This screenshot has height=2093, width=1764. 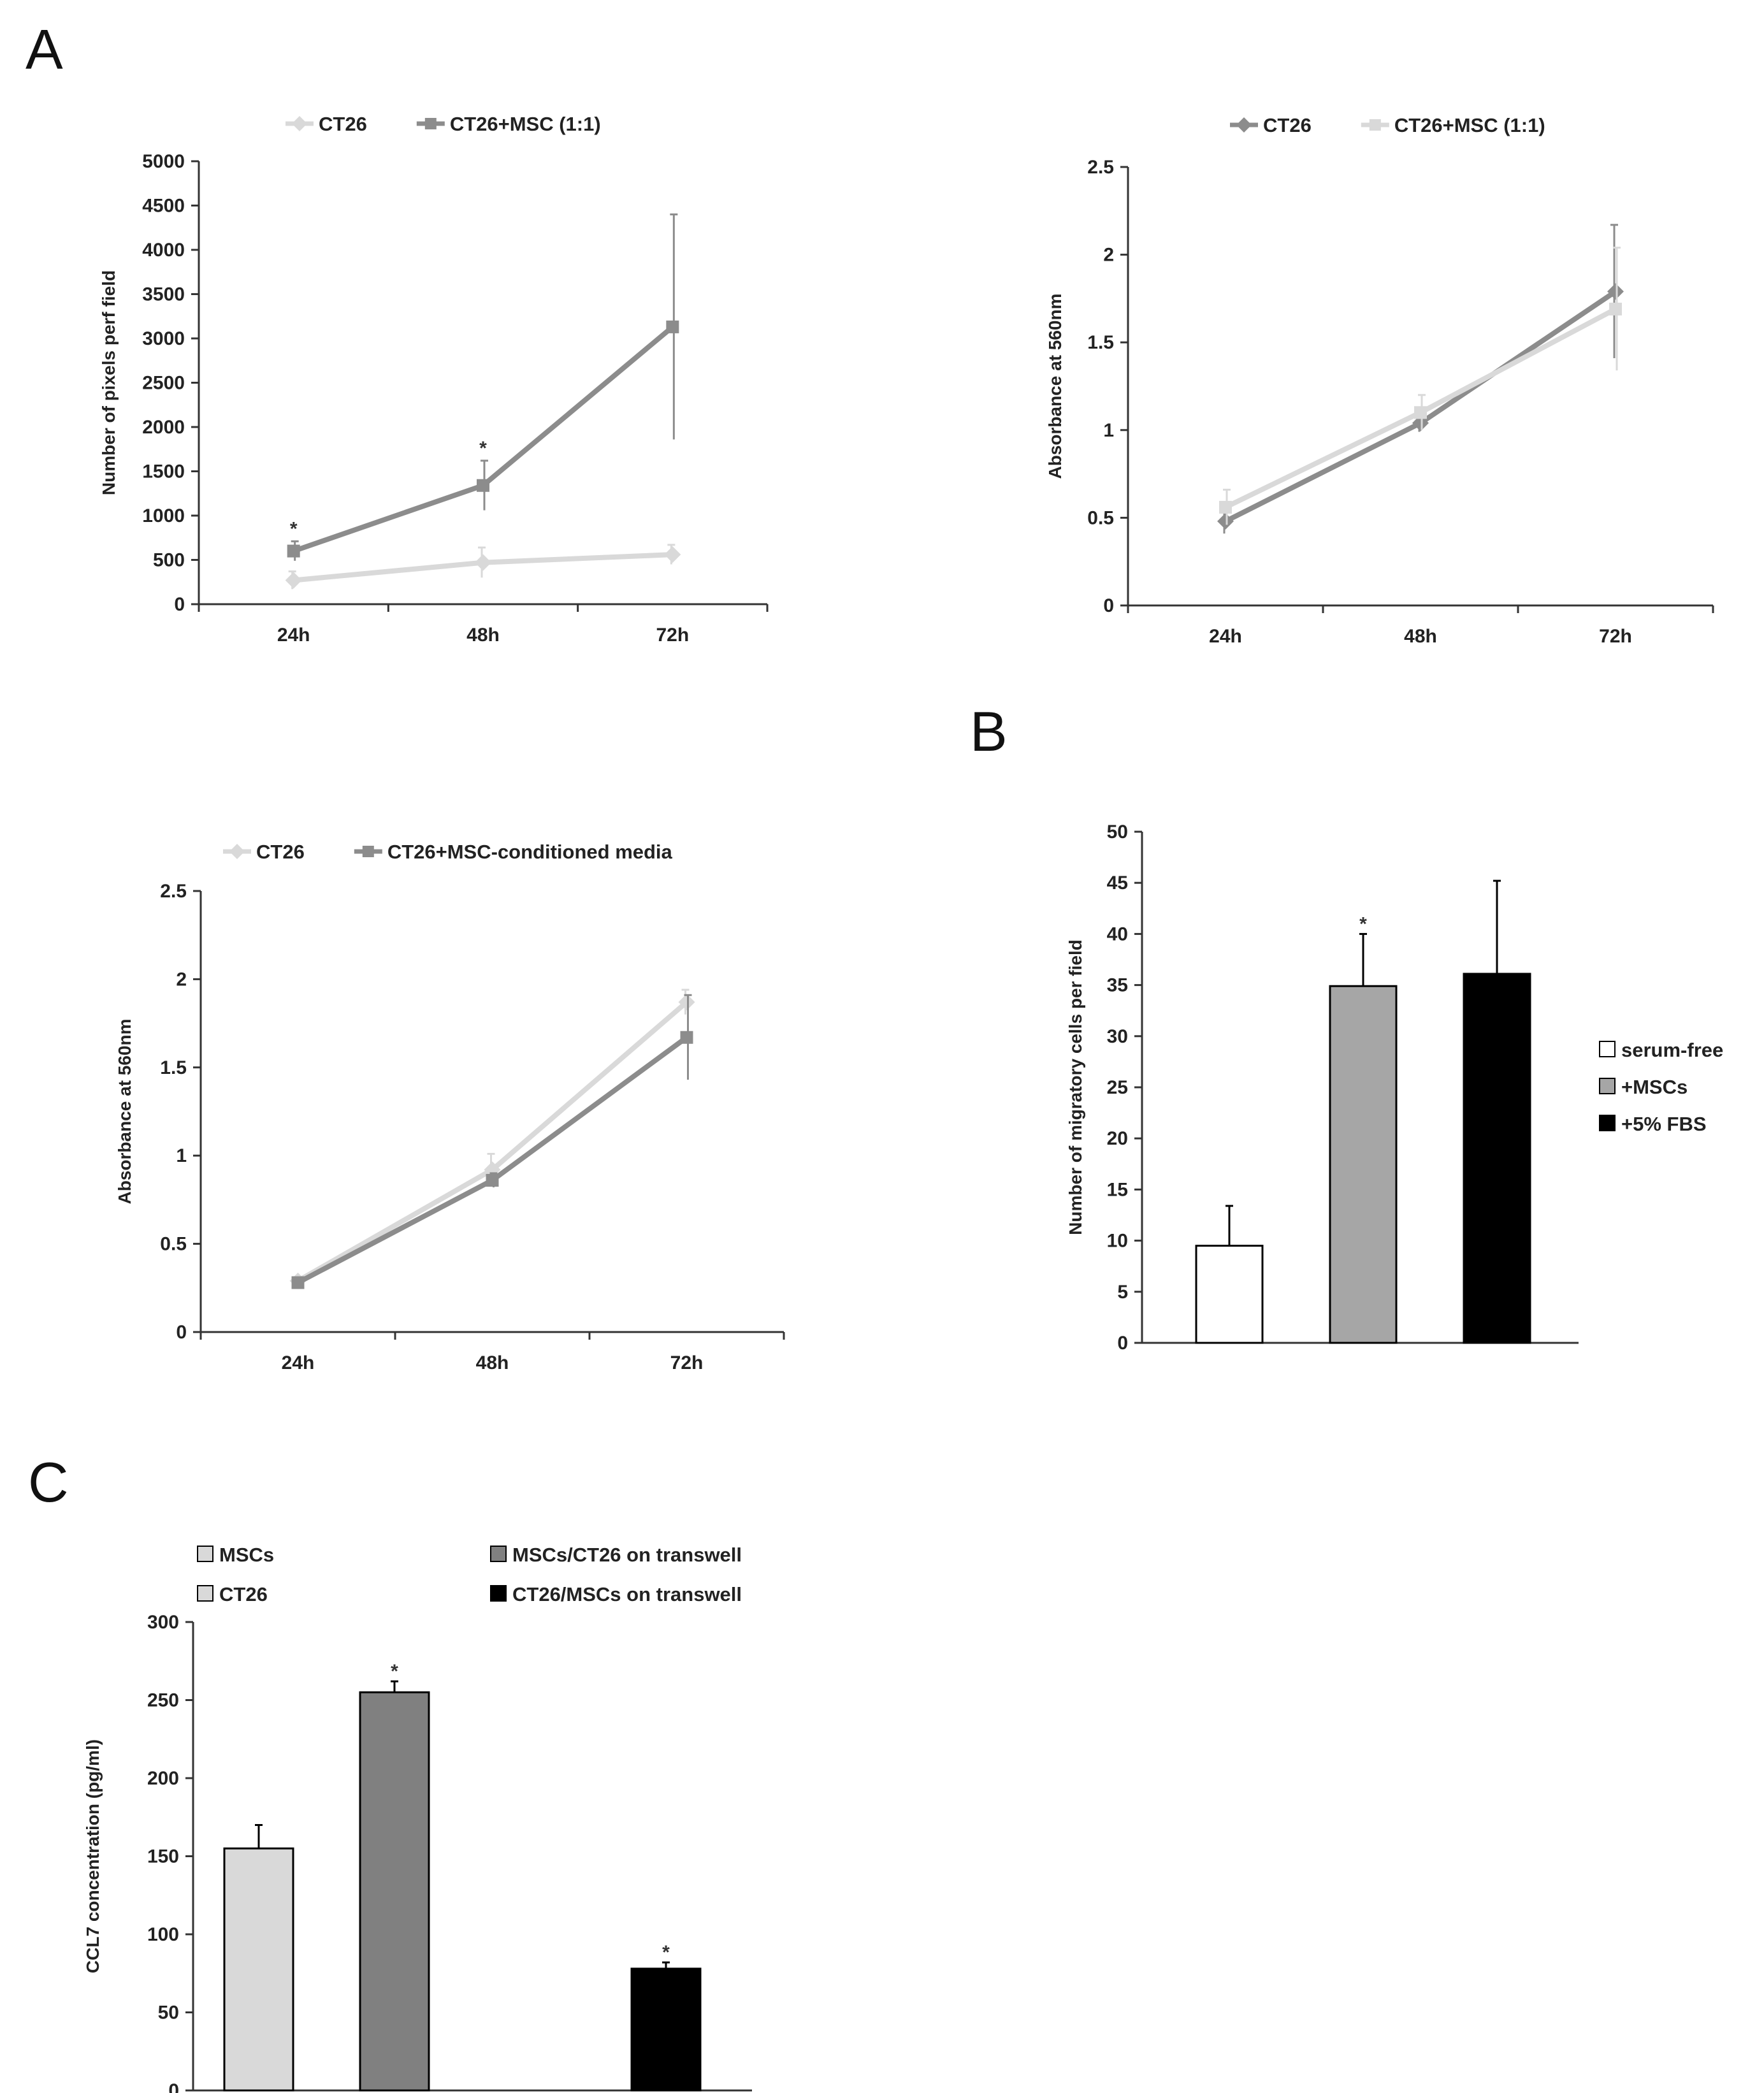 What do you see at coordinates (627, 1594) in the screenshot?
I see `legend-label: CT26/MSCs on transwell` at bounding box center [627, 1594].